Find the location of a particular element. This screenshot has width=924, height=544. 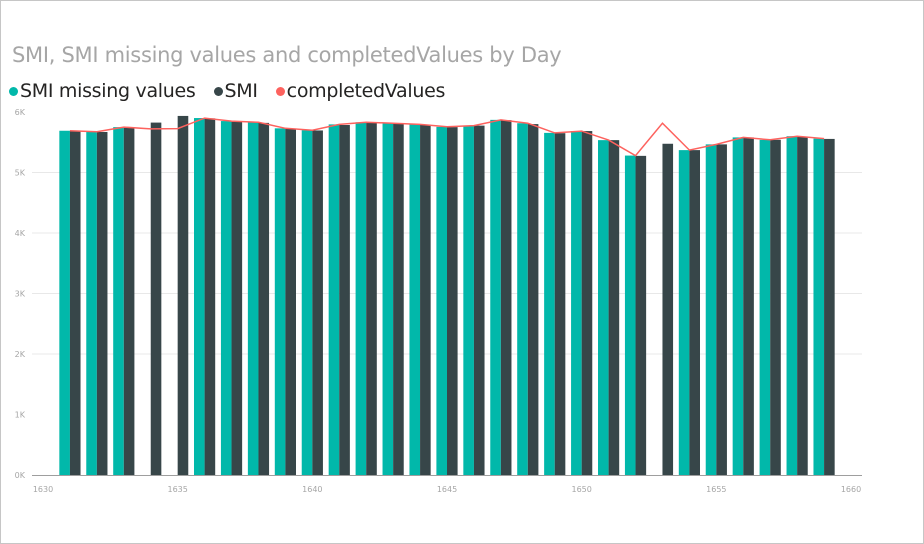

y-tick-label: 5K is located at coordinates (20, 173).